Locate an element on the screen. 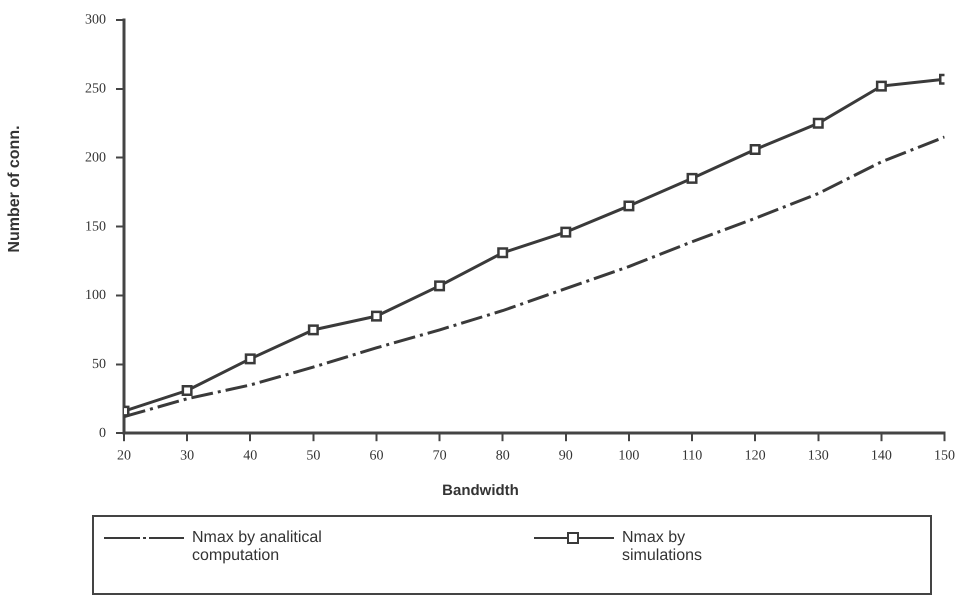 The image size is (961, 605). x-tick-label: 50 is located at coordinates (313, 456).